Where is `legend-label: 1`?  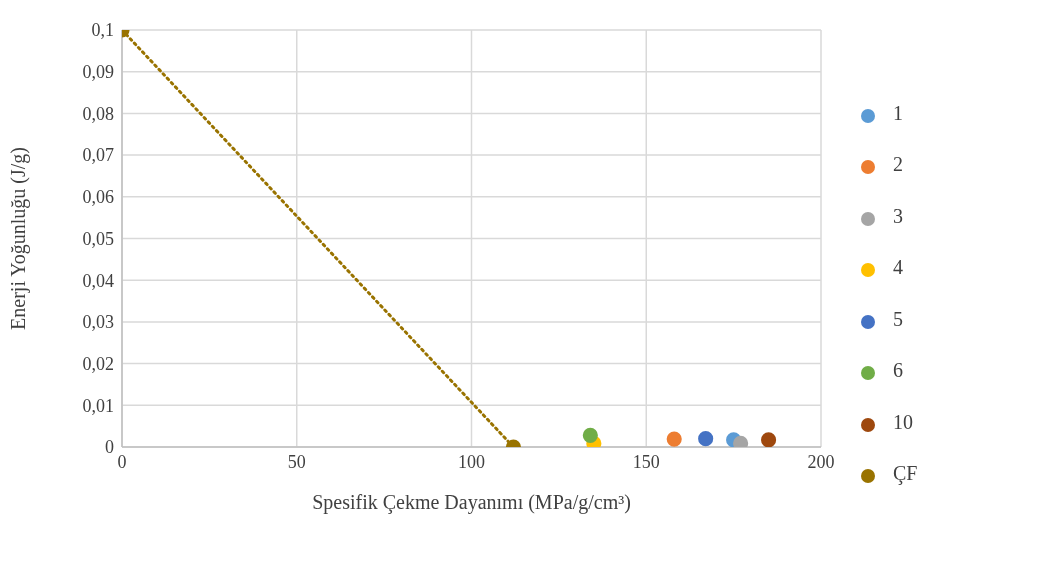
legend-label: 1 is located at coordinates (897, 112).